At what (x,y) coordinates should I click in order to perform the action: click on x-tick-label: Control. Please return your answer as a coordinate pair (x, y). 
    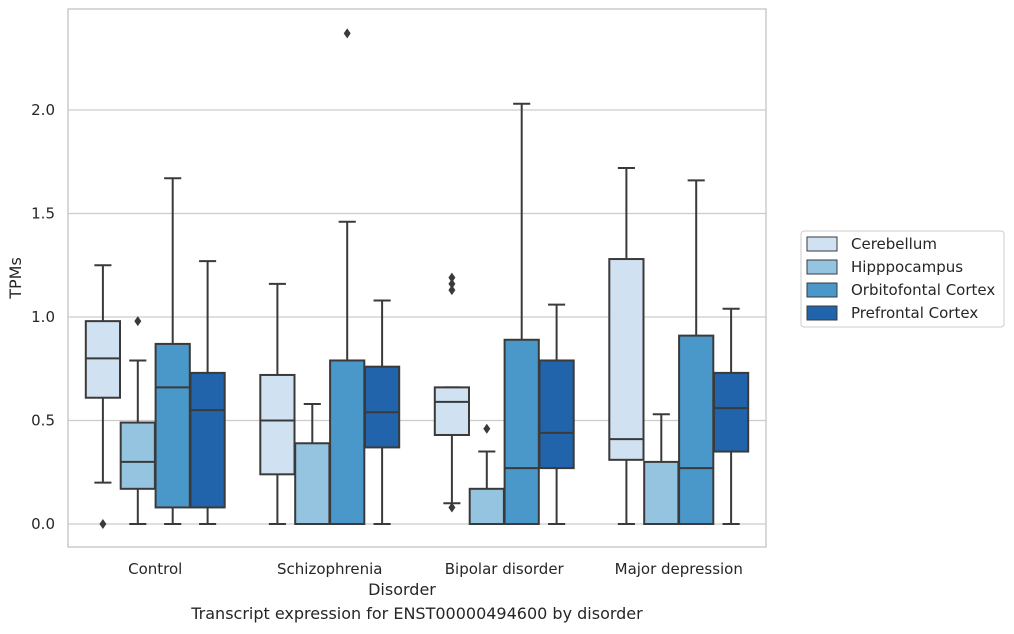
    Looking at the image, I should click on (155, 569).